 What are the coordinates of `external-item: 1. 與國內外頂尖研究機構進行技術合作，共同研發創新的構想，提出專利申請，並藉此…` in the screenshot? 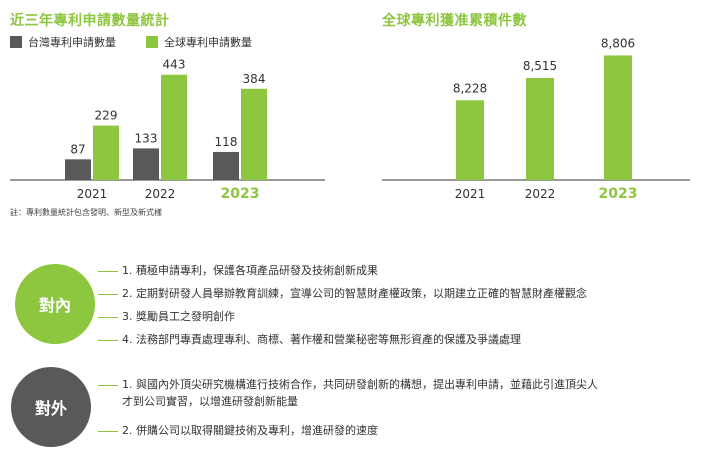 It's located at (398, 399).